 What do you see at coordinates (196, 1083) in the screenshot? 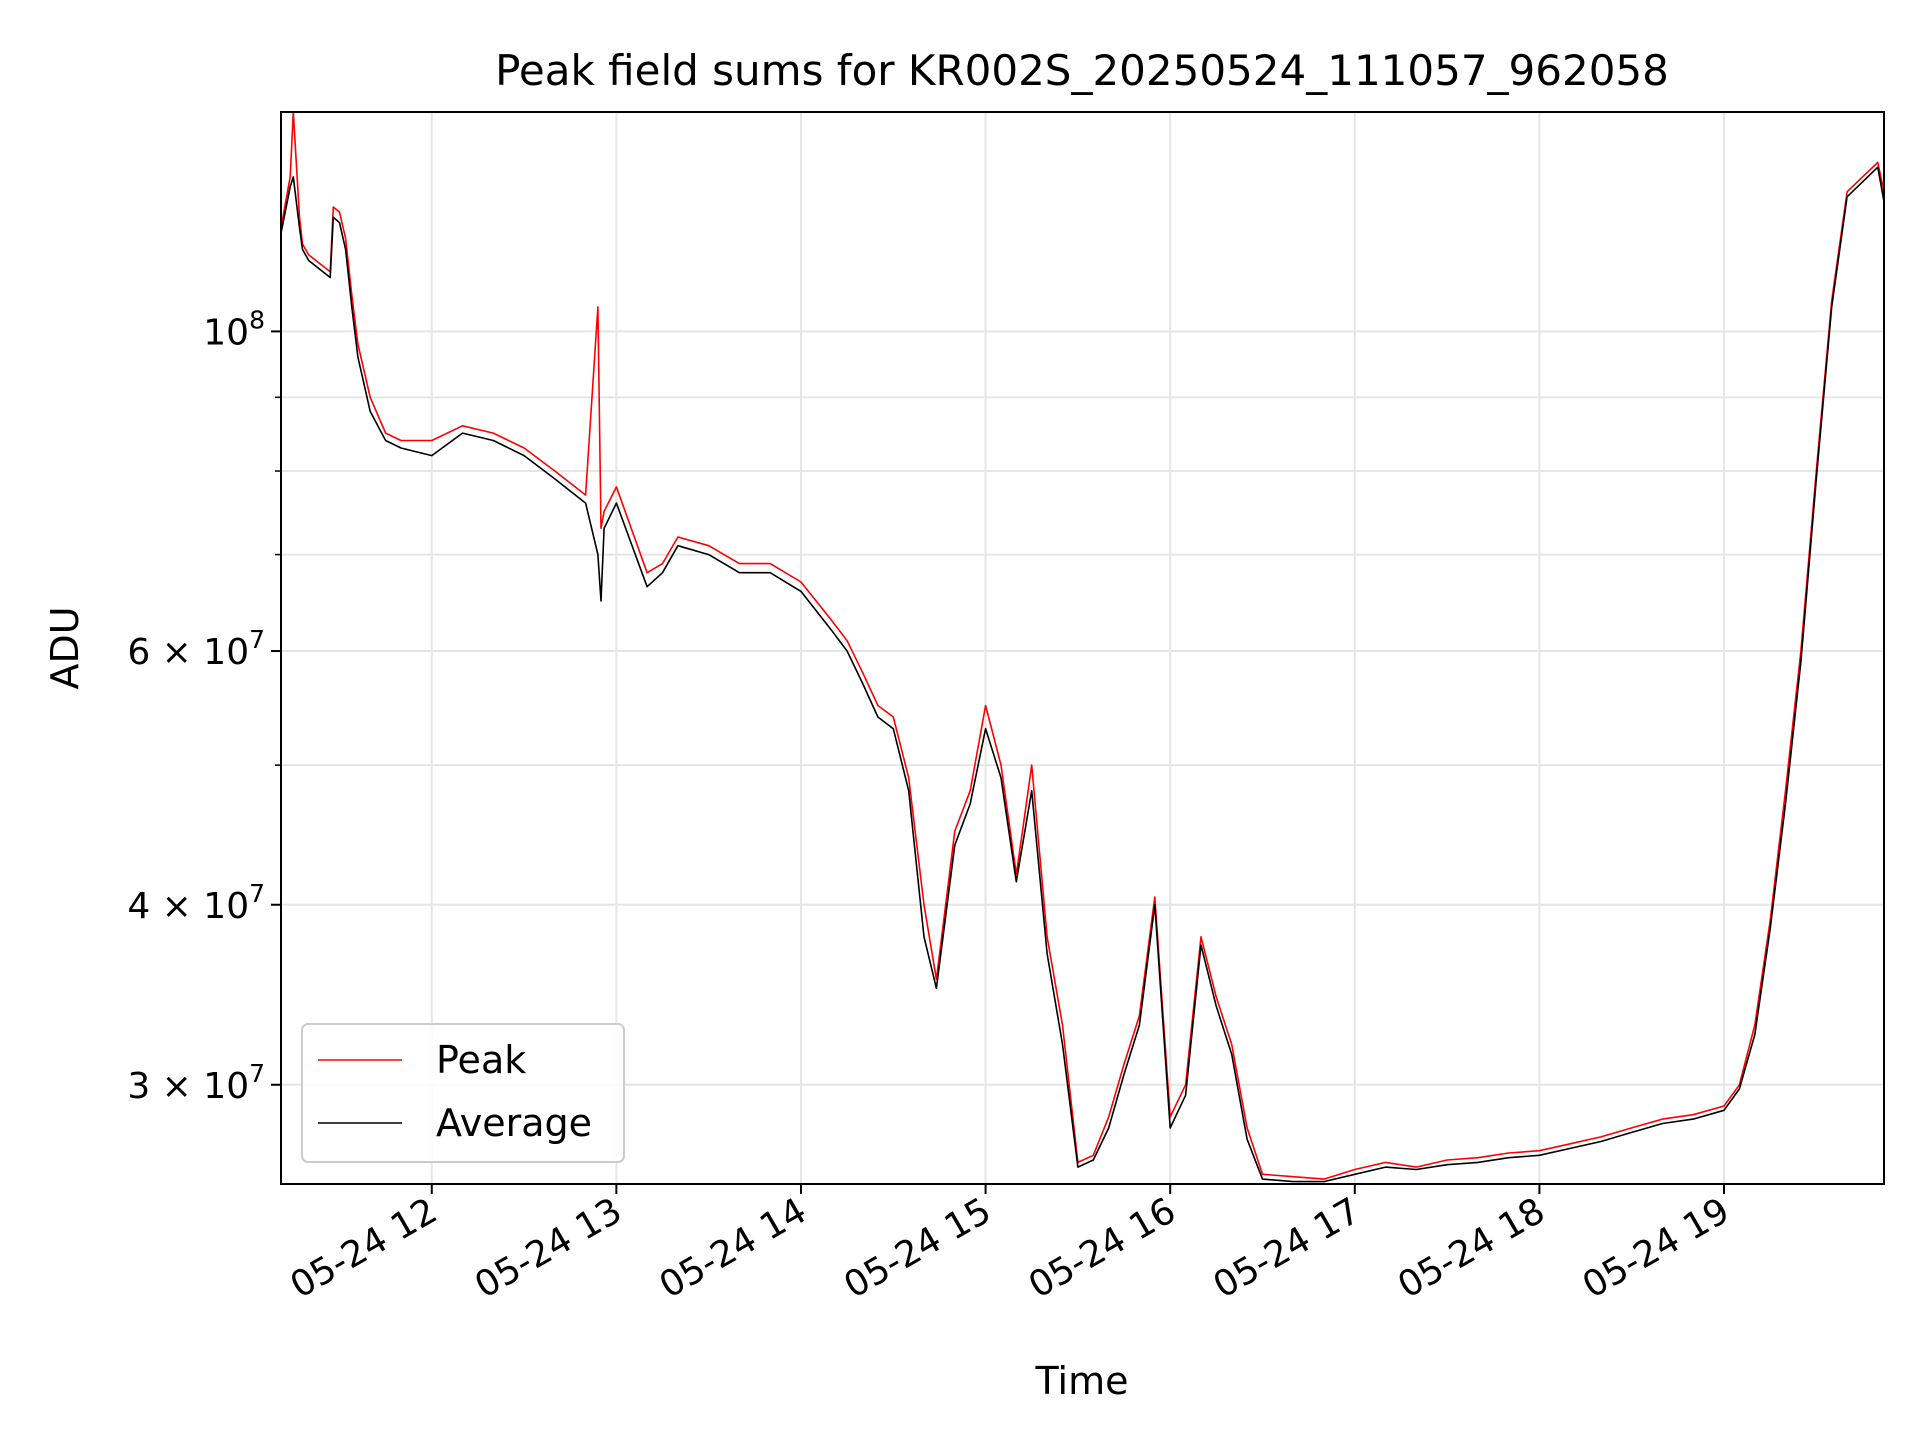
I see `y-tick-label: 3 × 107` at bounding box center [196, 1083].